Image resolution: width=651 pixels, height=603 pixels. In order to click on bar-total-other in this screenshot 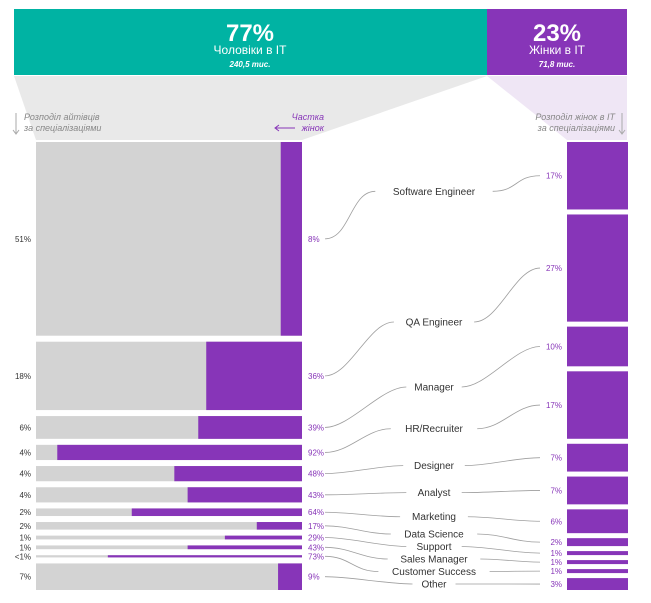, I will do `click(169, 577)`.